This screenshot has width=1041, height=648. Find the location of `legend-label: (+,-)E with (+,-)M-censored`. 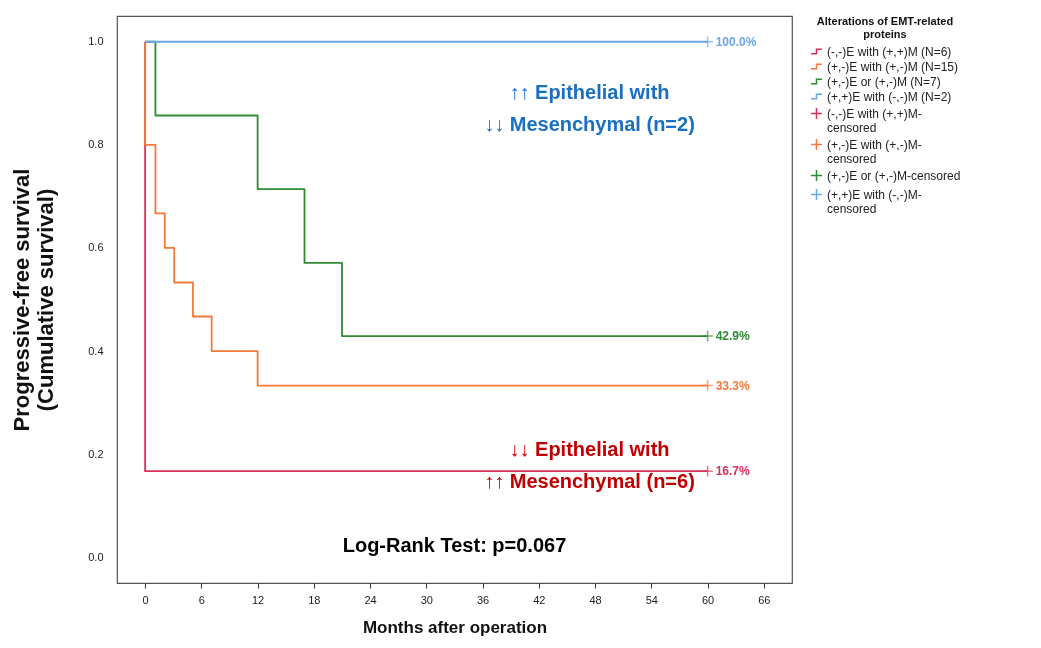

legend-label: (+,-)E with (+,-)M-censored is located at coordinates (874, 151).